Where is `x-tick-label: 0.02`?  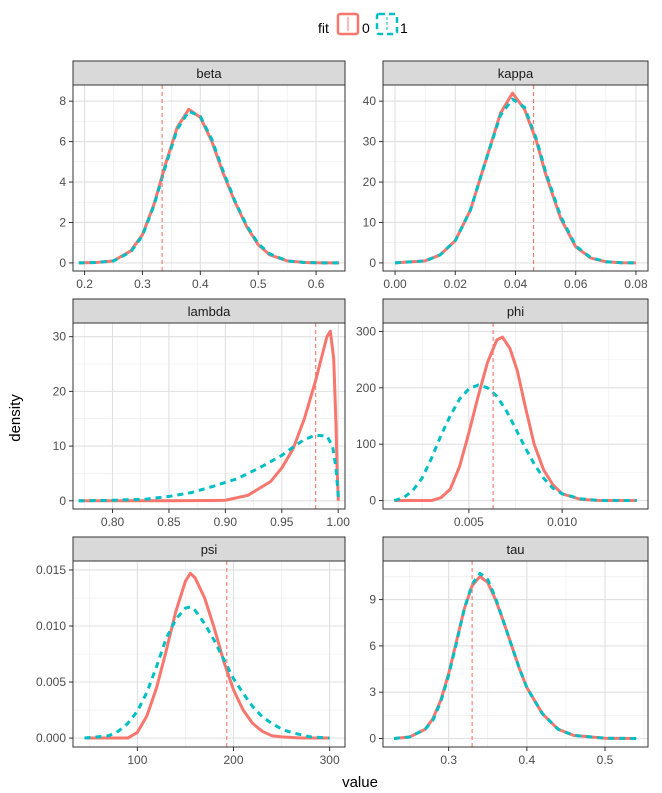 x-tick-label: 0.02 is located at coordinates (456, 284).